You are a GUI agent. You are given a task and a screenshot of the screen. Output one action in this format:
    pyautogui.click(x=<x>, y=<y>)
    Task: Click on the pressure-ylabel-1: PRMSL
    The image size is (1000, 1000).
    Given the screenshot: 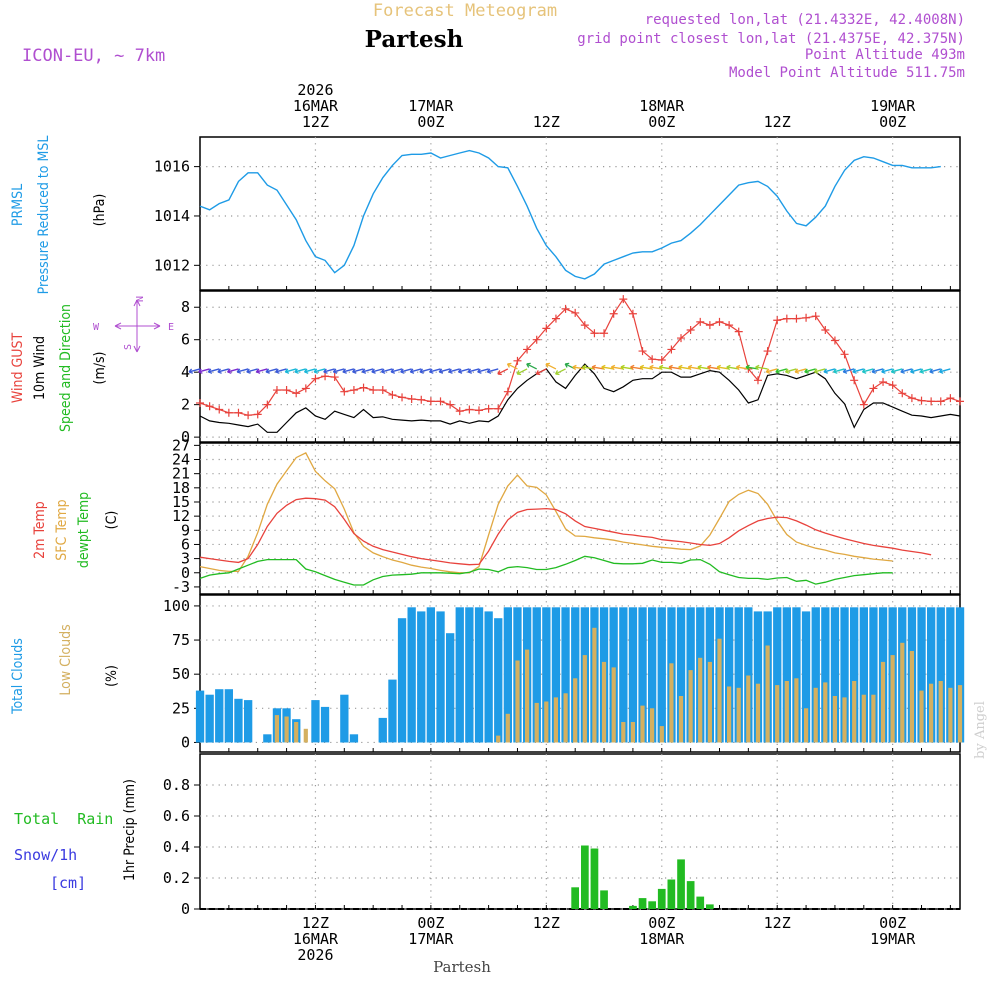 What is the action you would take?
    pyautogui.click(x=18, y=205)
    